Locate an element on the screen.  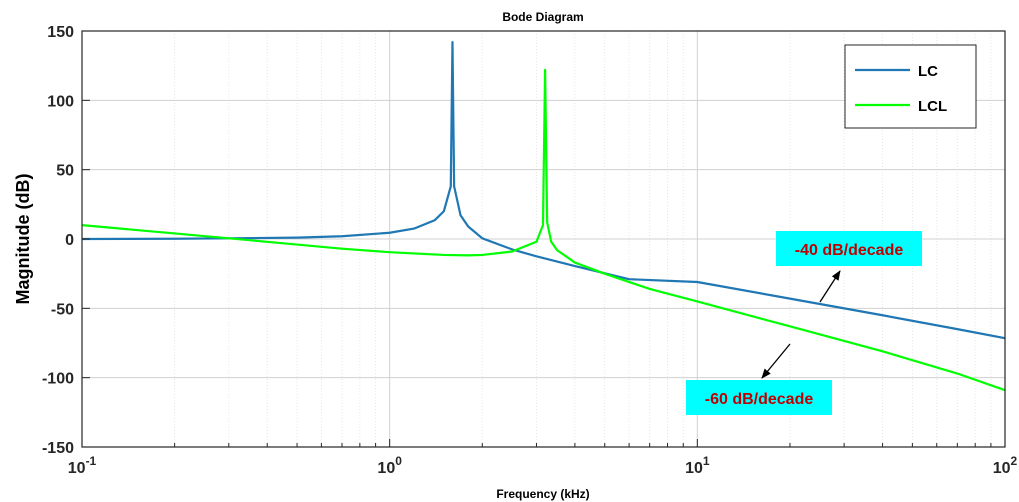
x-tick-label: 10⁻¹ is located at coordinates (82, 465).